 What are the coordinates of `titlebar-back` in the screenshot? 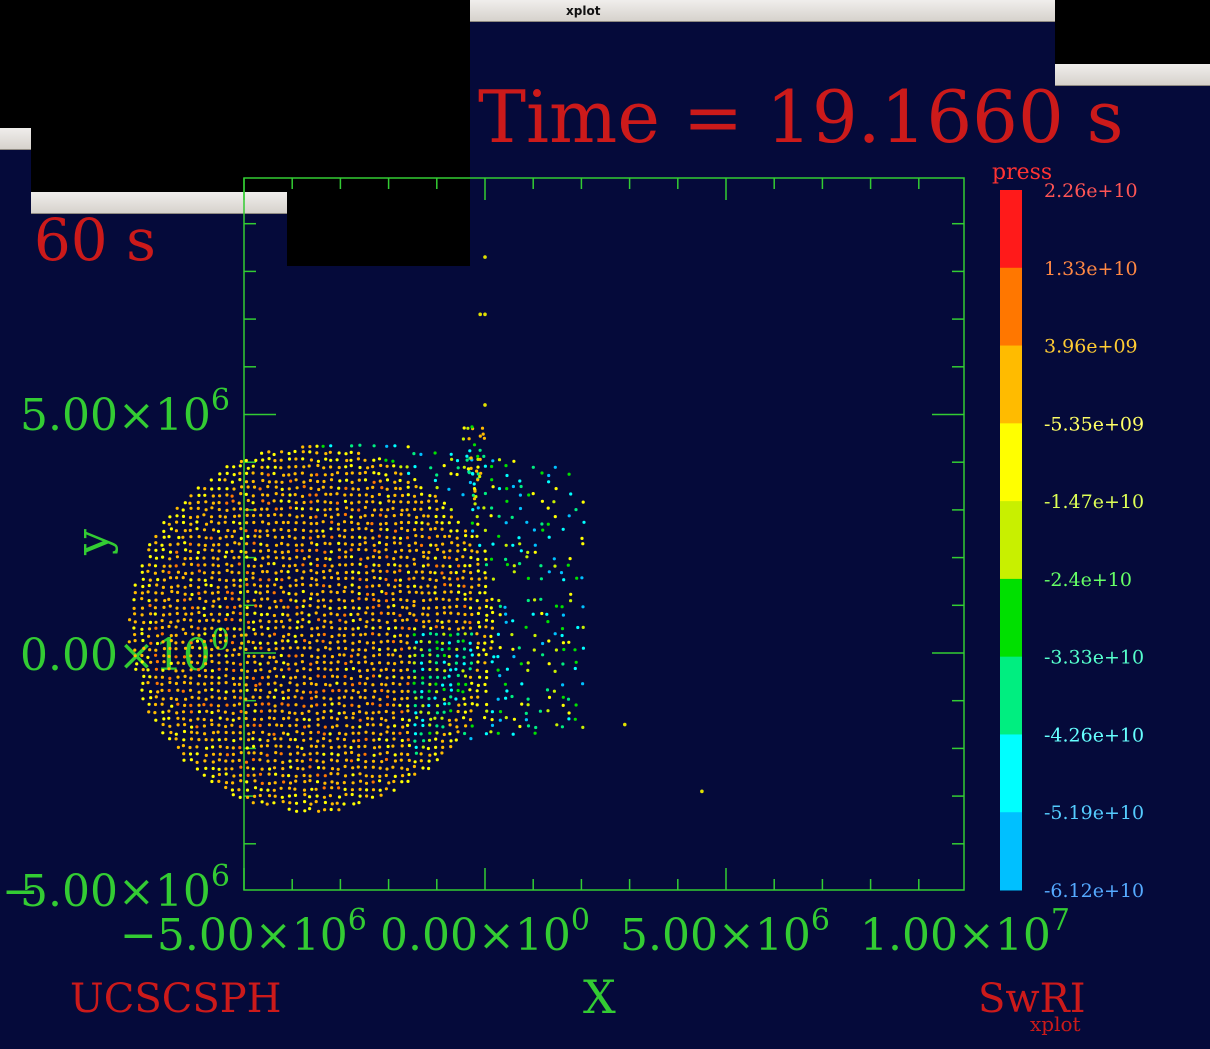 It's located at (159, 203).